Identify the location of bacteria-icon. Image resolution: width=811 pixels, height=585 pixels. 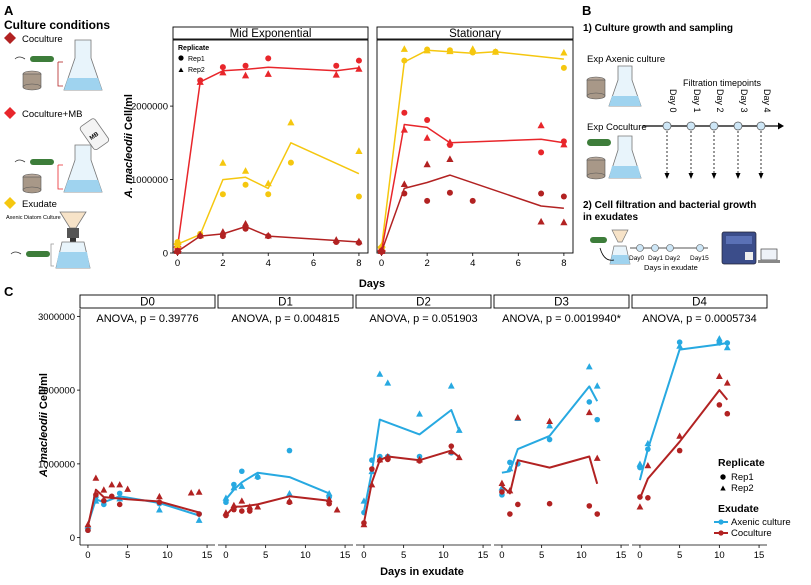
(38, 254).